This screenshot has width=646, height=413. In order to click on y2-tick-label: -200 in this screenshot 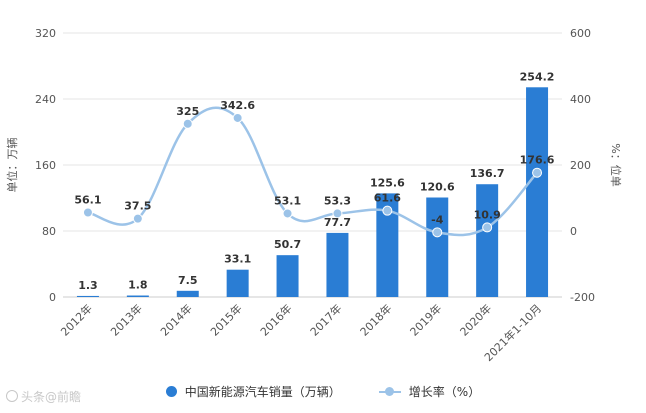, I will do `click(582, 297)`.